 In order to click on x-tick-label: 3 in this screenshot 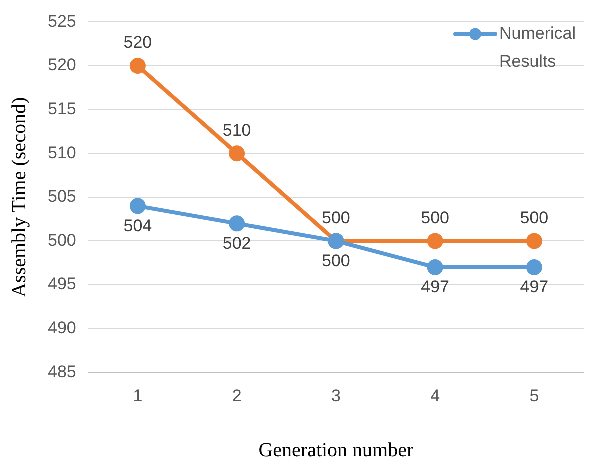, I will do `click(336, 396)`.